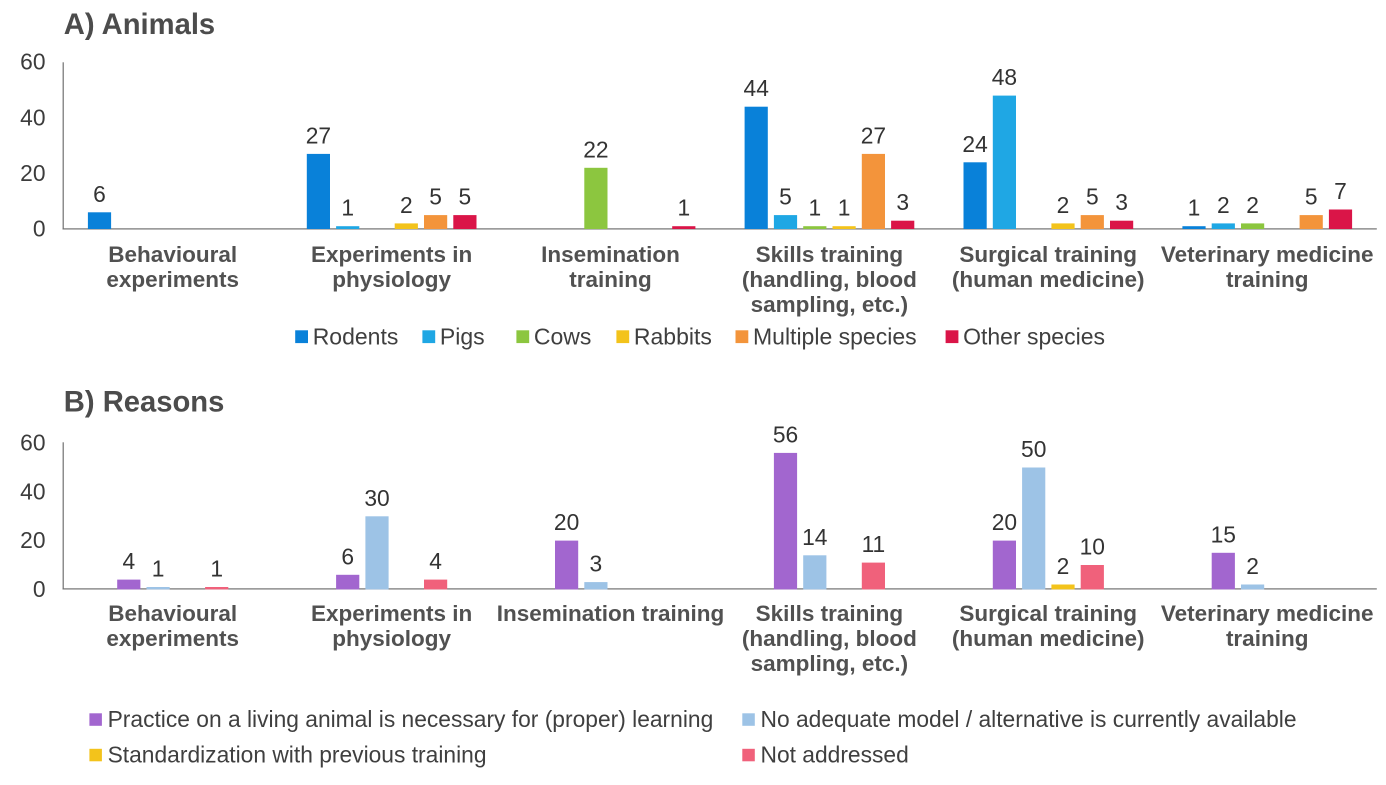  I want to click on svg-text: 15, so click(1223, 534).